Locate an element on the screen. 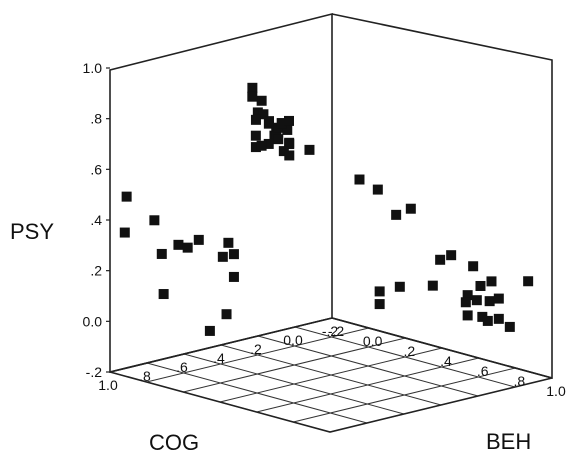 This screenshot has width=578, height=463. y-tick-label: .4 is located at coordinates (446, 361).